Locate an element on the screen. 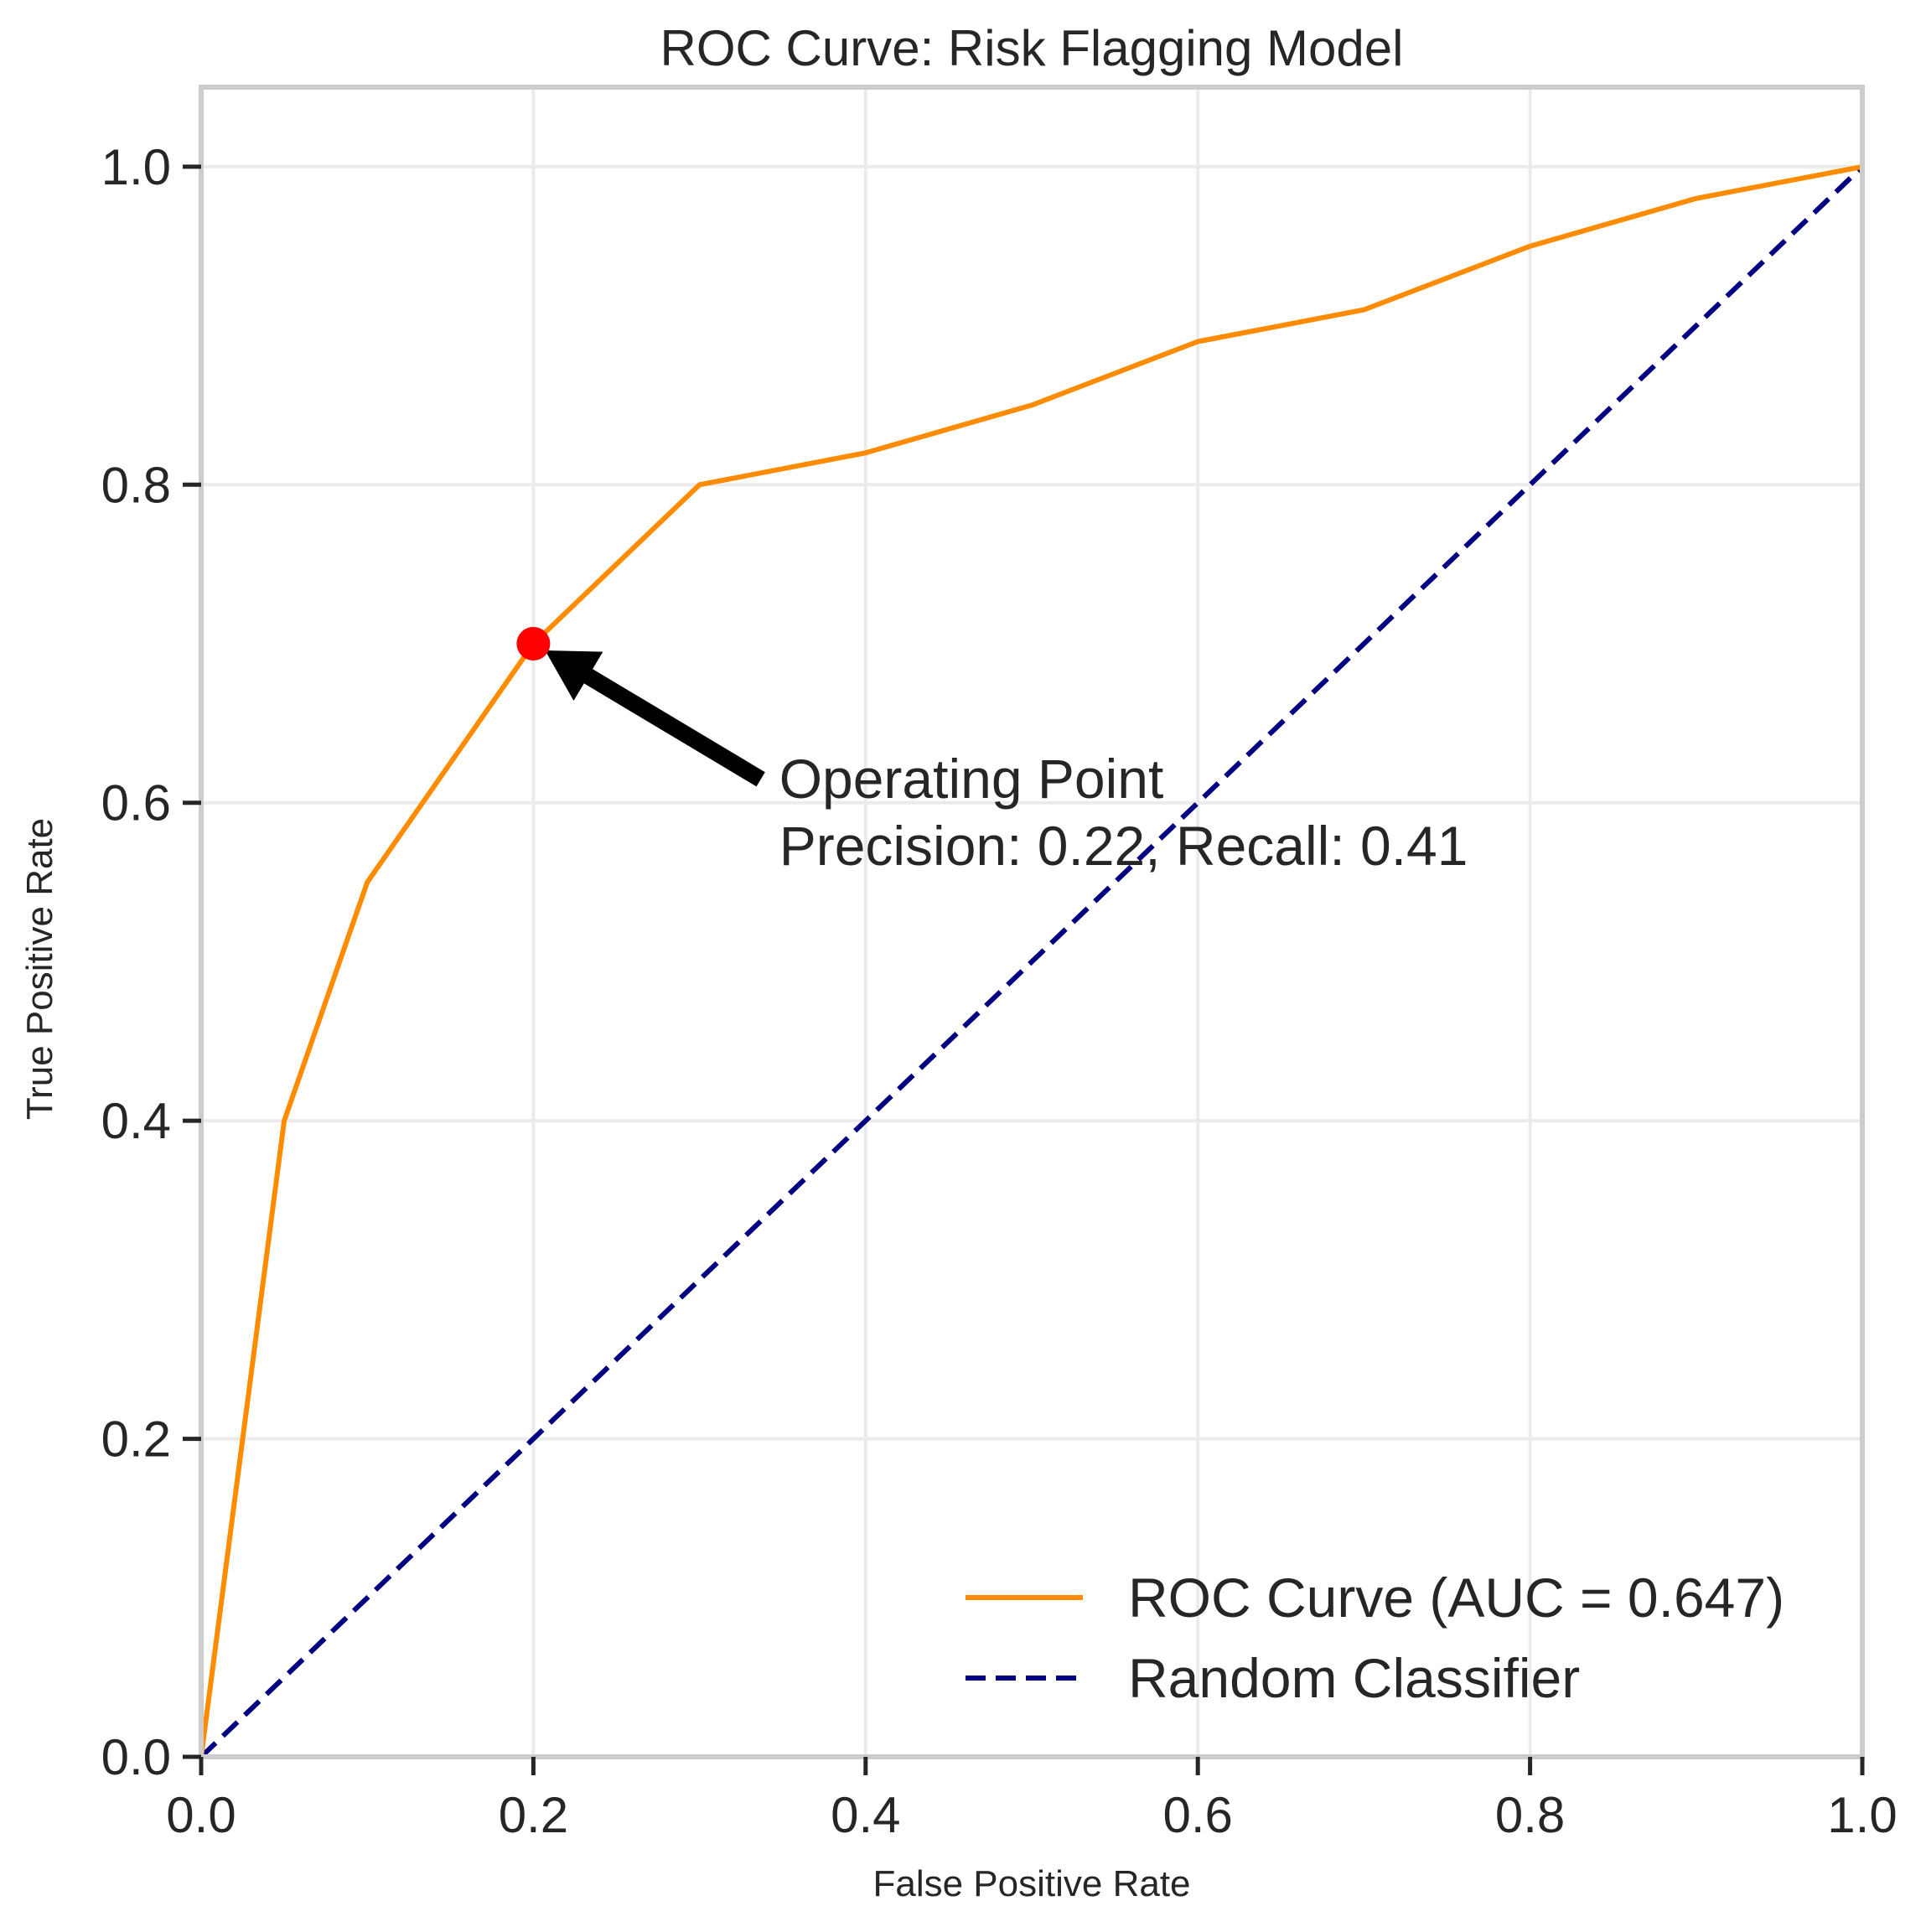 Image resolution: width=1926 pixels, height=1932 pixels. legend-label: Random Classifier is located at coordinates (1354, 1678).